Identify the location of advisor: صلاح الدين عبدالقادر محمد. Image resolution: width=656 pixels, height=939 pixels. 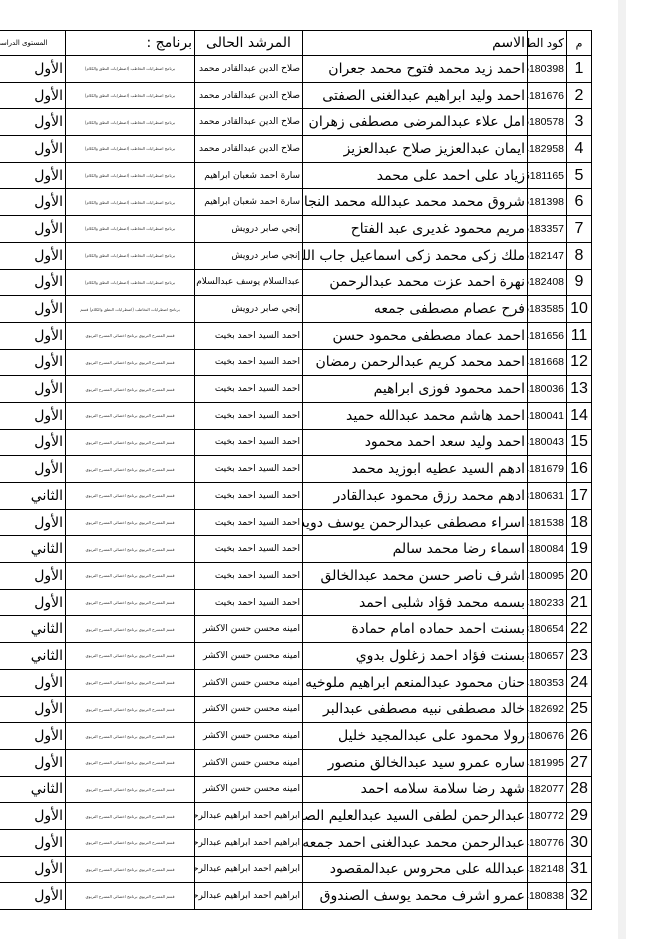
(248, 149).